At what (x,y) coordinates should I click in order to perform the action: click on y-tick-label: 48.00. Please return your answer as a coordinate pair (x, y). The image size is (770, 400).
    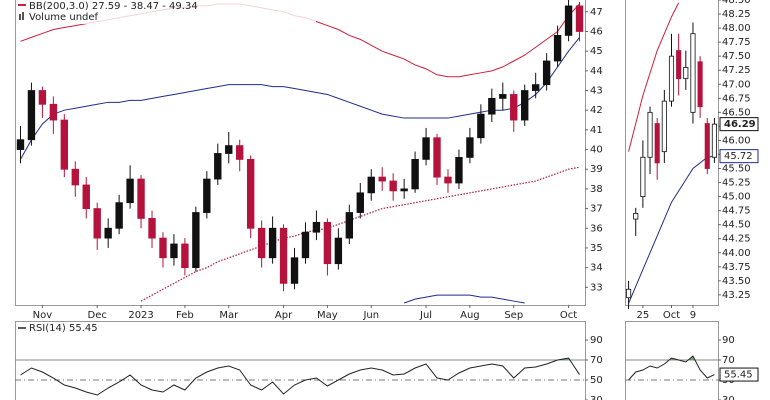
    Looking at the image, I should click on (736, 28).